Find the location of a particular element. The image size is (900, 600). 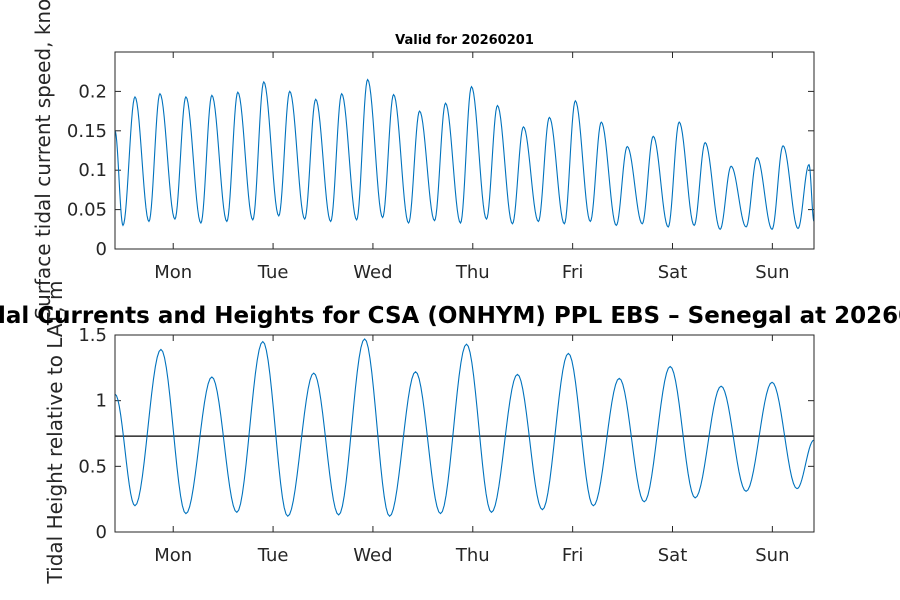

height-xtick-label: Mon is located at coordinates (173, 555).